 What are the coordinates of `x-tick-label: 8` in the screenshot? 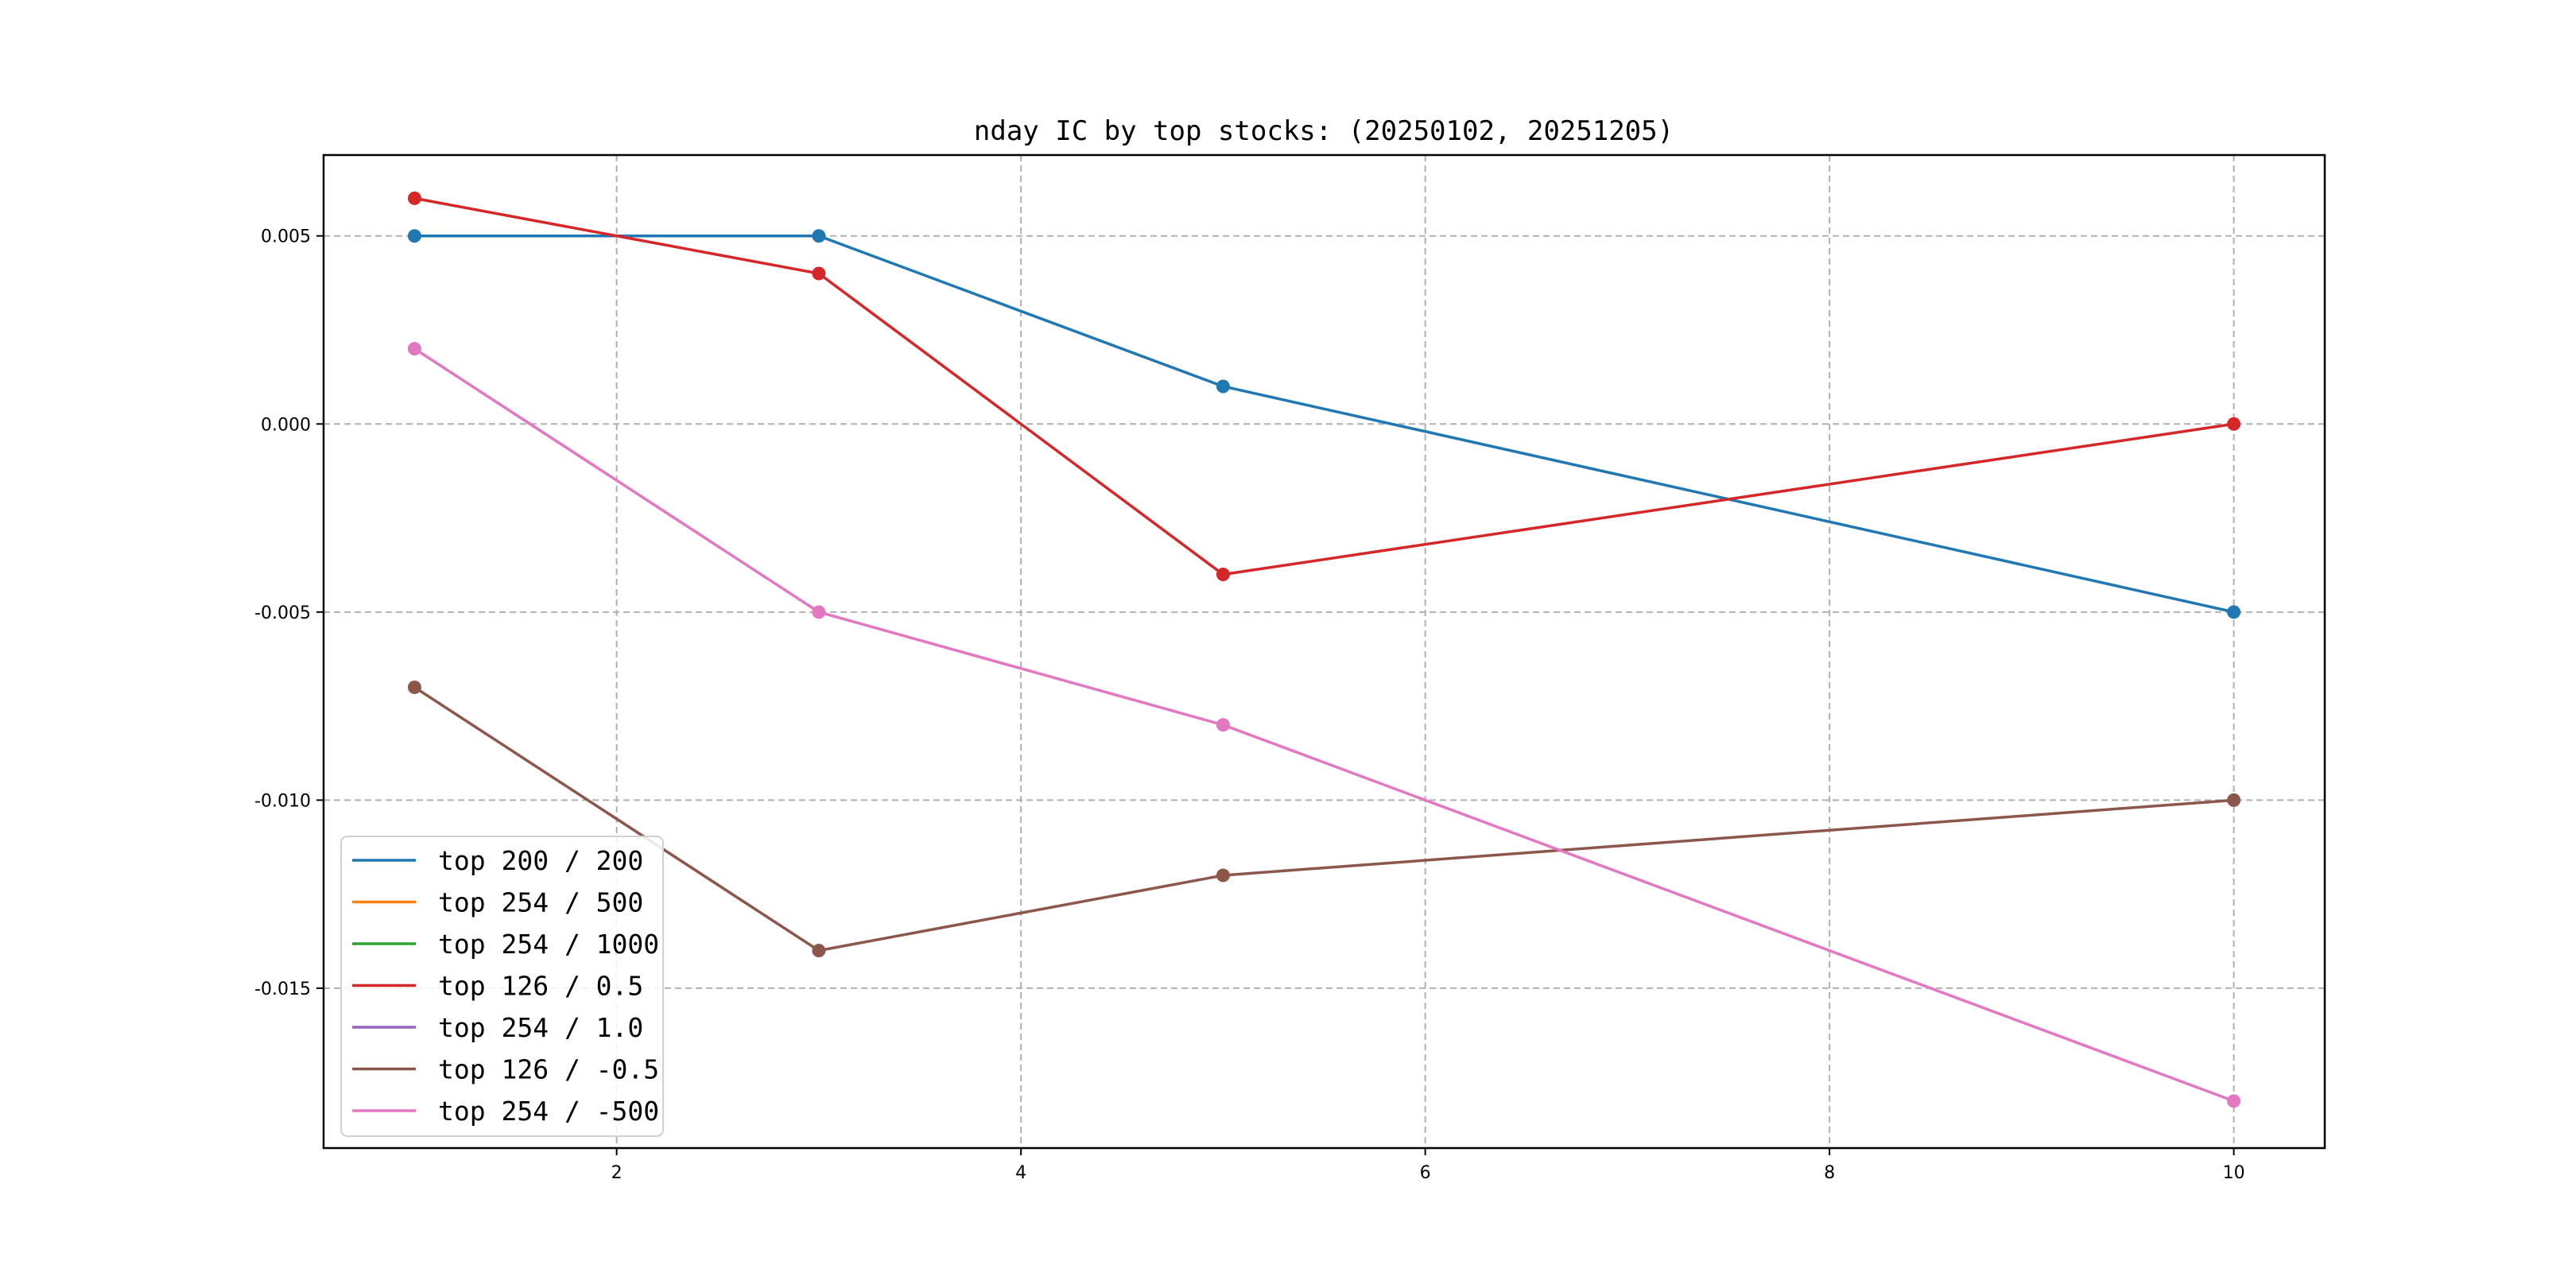 It's located at (1830, 1173).